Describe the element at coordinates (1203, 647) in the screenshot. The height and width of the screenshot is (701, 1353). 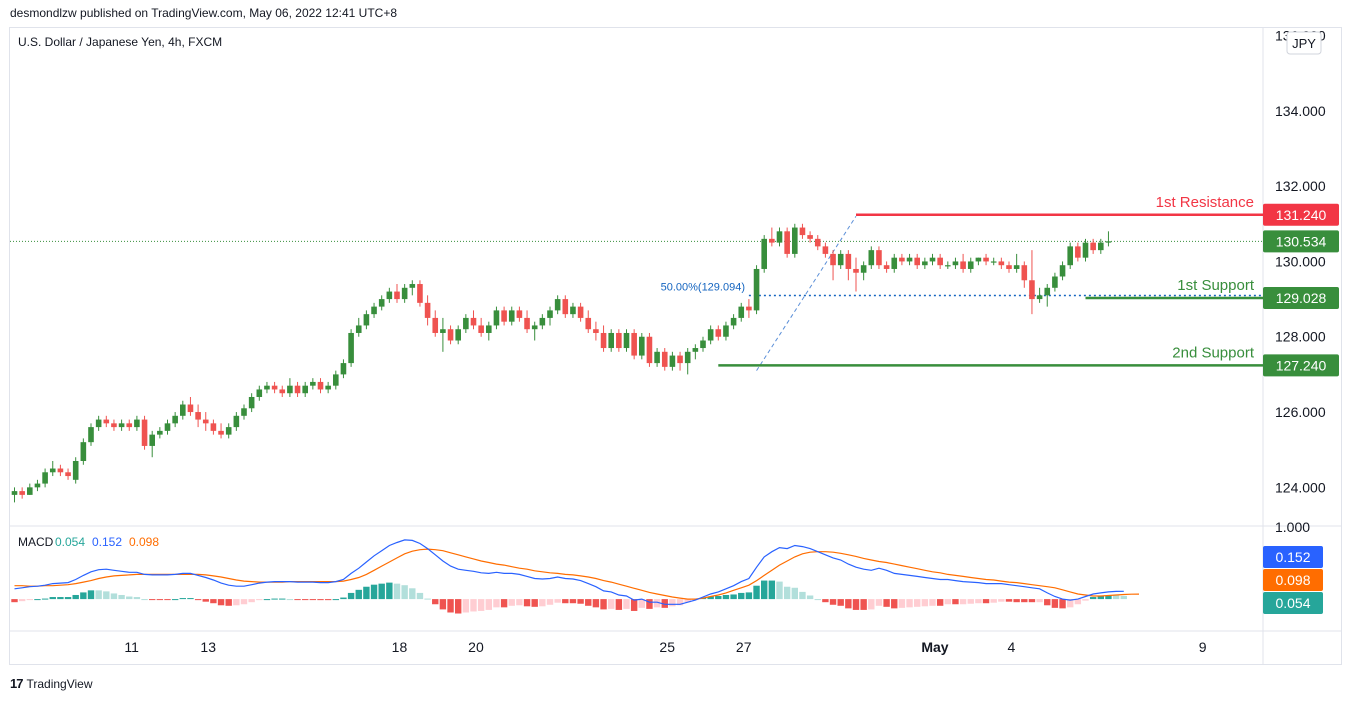
I see `x-tick-label: 9` at that location.